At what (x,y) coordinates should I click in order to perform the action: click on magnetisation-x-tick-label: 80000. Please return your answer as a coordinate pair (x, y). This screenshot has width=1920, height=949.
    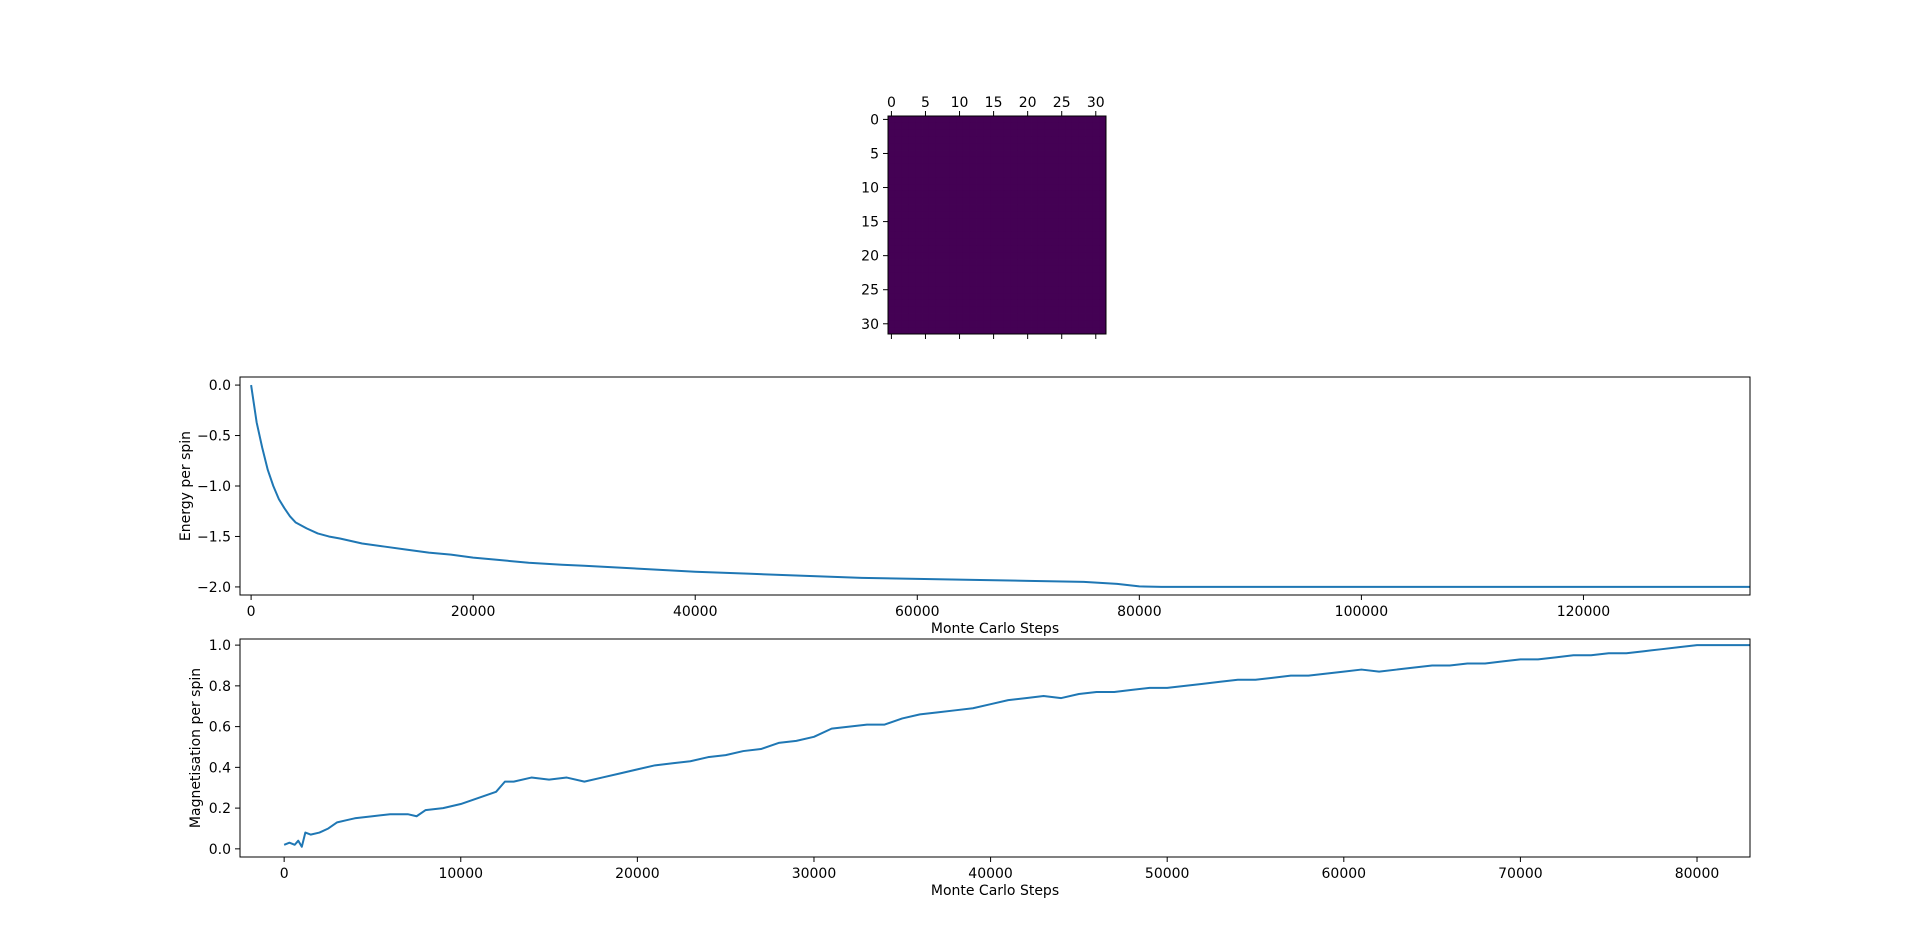
    Looking at the image, I should click on (1697, 874).